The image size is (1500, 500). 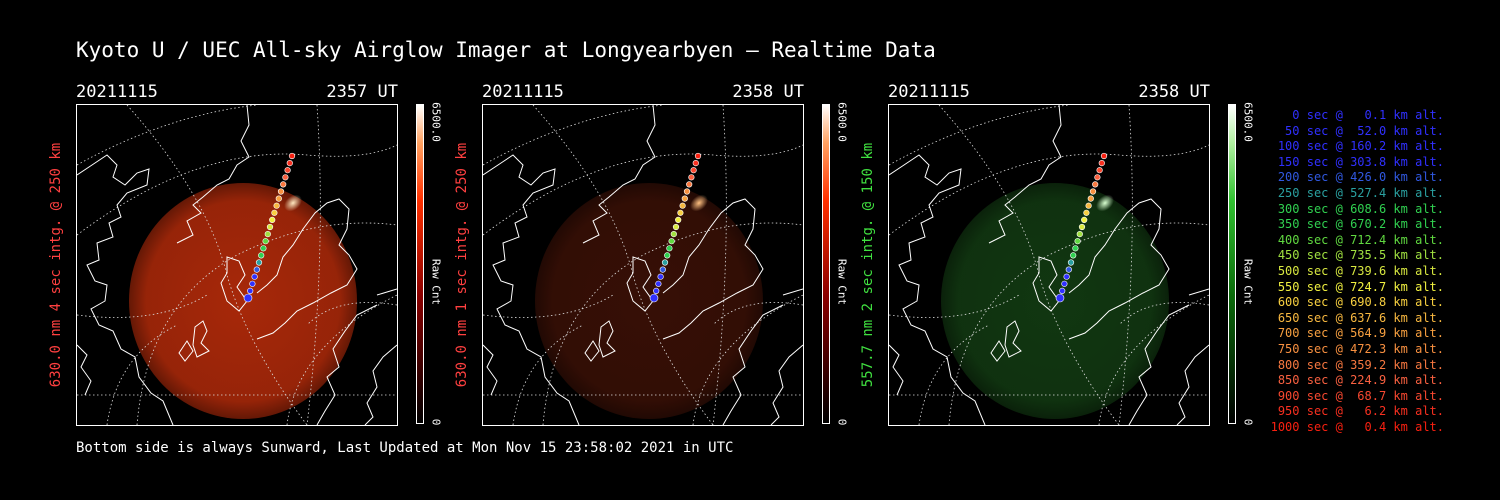 What do you see at coordinates (1360, 255) in the screenshot?
I see `legend-entry: 450 sec @ 735.5 km alt.` at bounding box center [1360, 255].